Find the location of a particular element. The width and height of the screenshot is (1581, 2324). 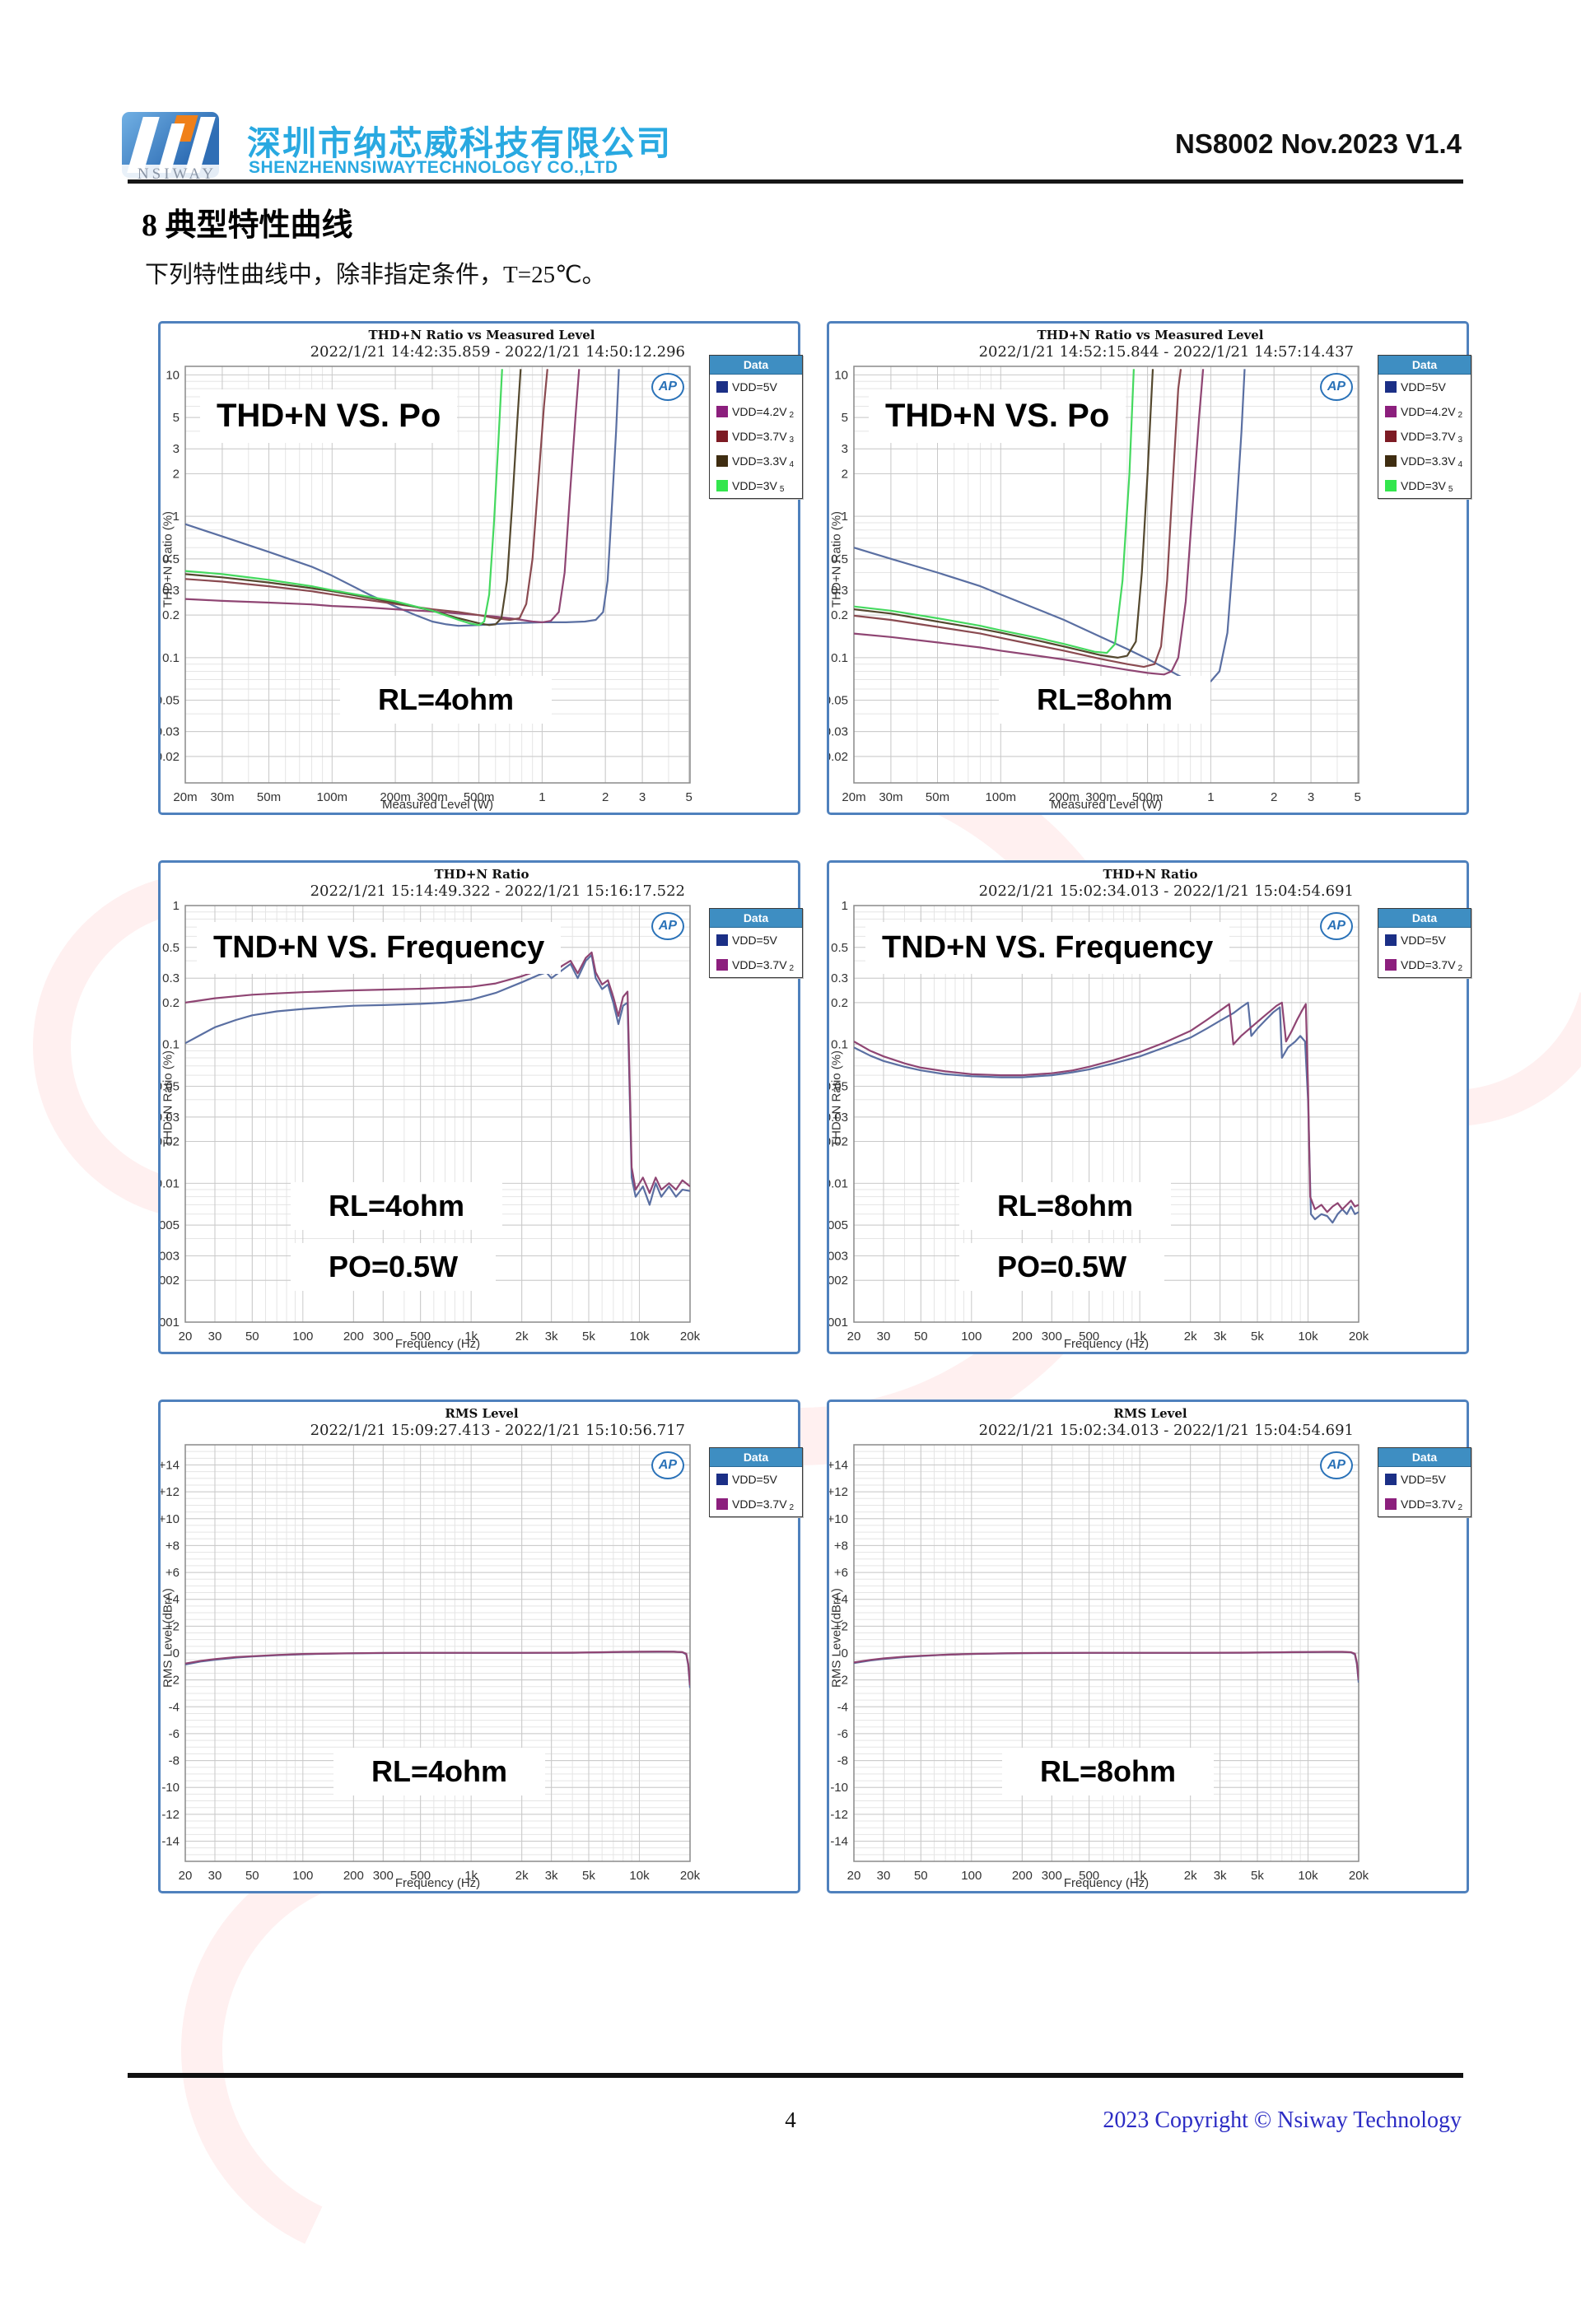

legend-entry: VDD=5V is located at coordinates (1424, 1479).